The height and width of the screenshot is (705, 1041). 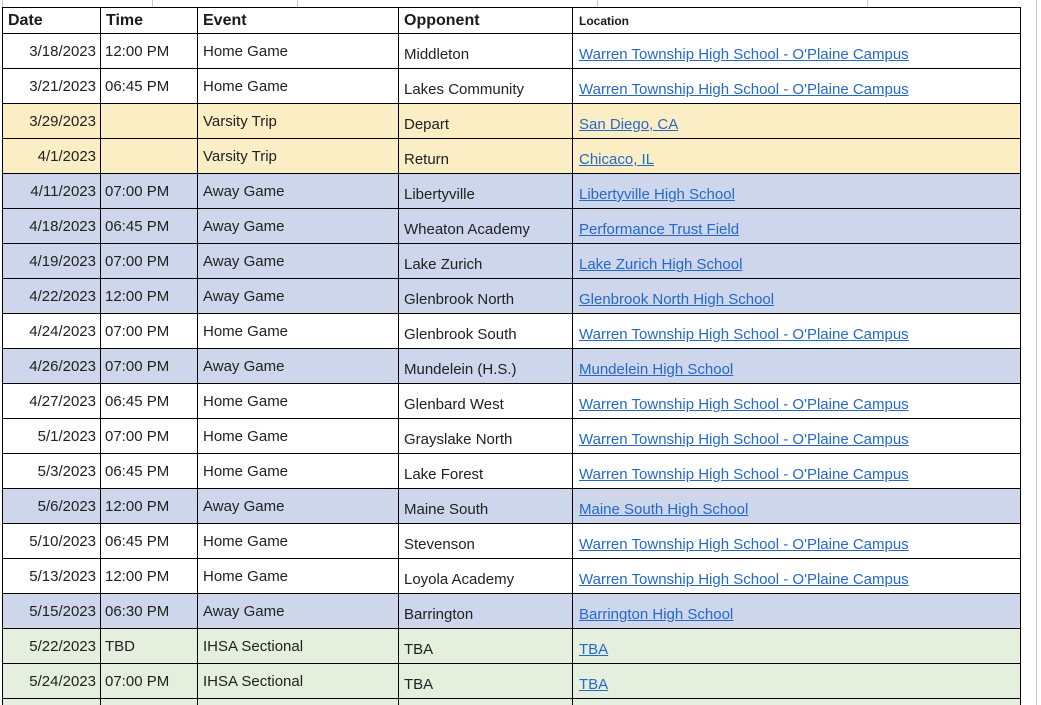 What do you see at coordinates (485, 86) in the screenshot?
I see `opponent-cell: Lakes Community` at bounding box center [485, 86].